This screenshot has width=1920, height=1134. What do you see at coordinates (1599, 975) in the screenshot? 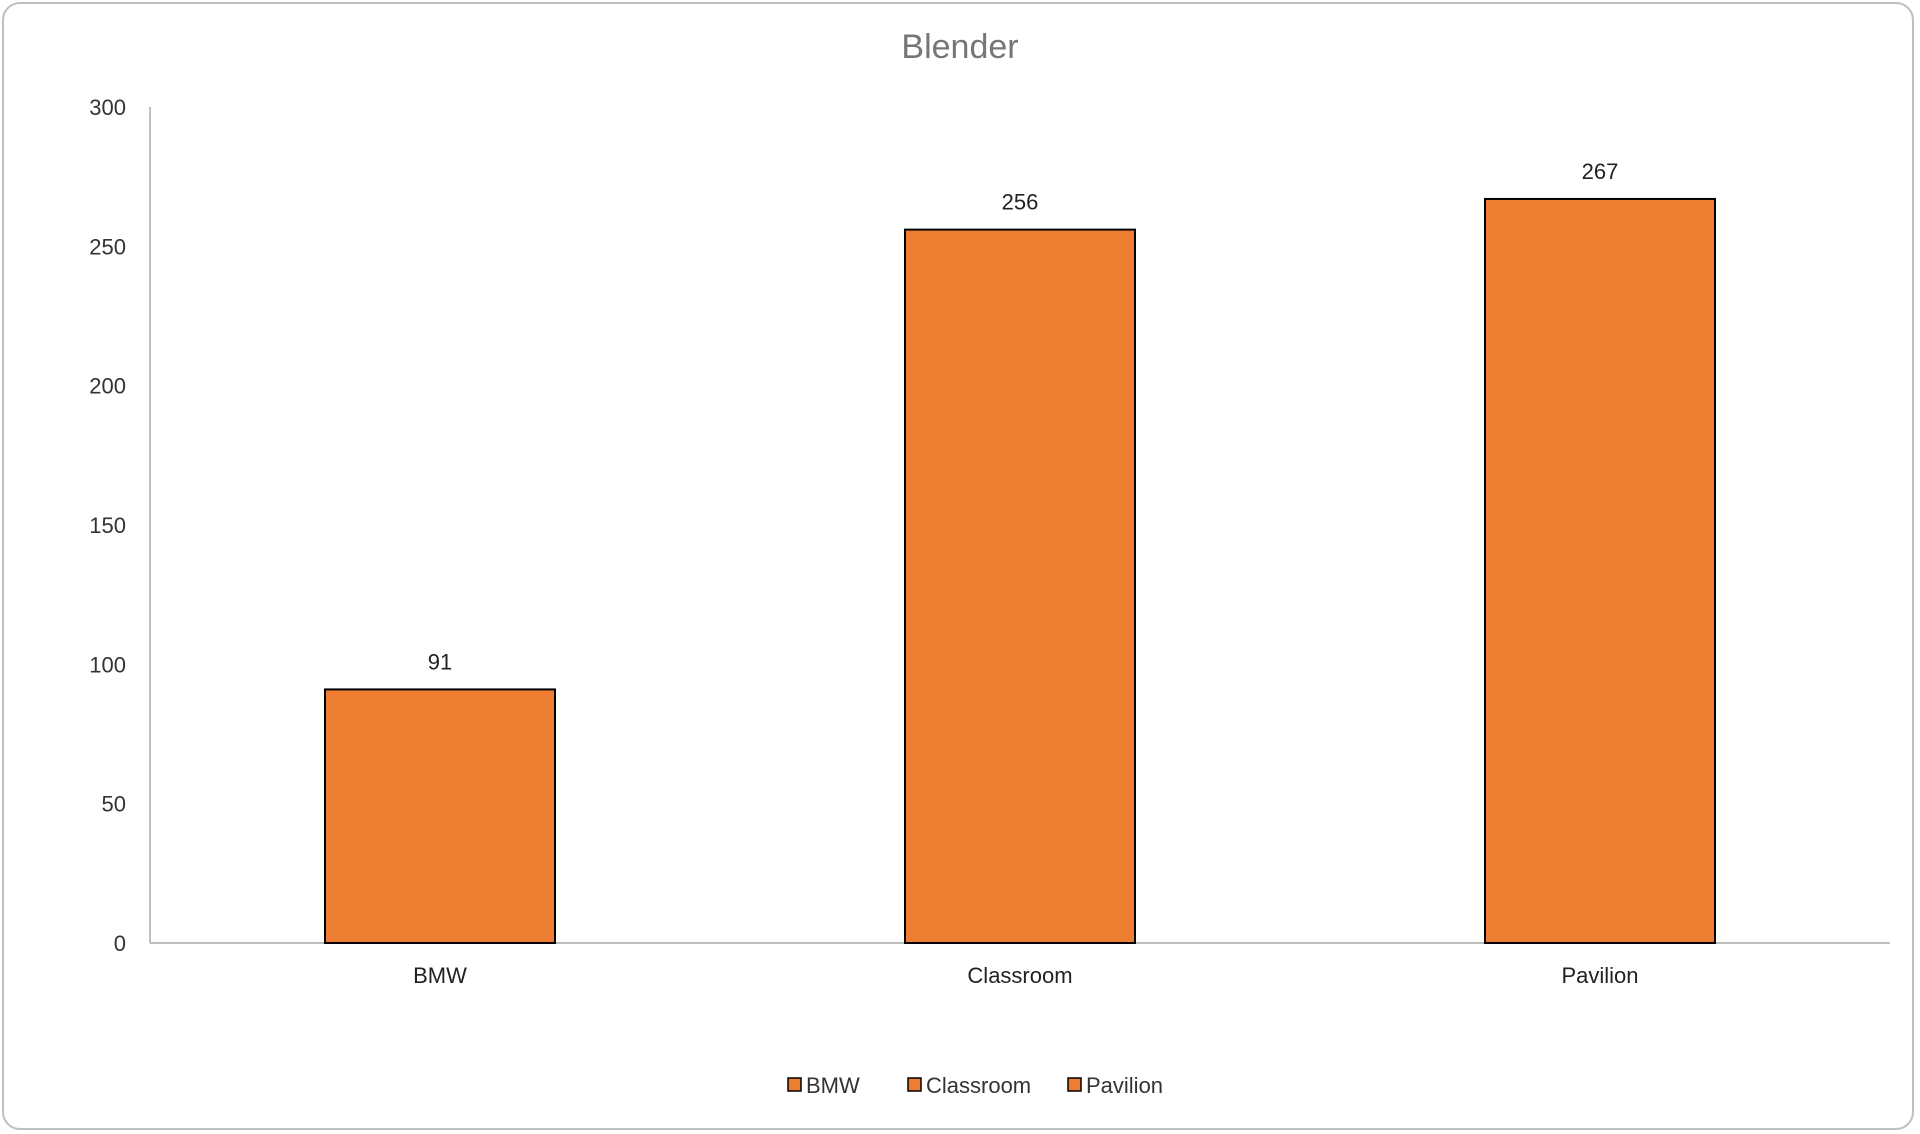
I see `x-tick-label: Pavilion` at bounding box center [1599, 975].